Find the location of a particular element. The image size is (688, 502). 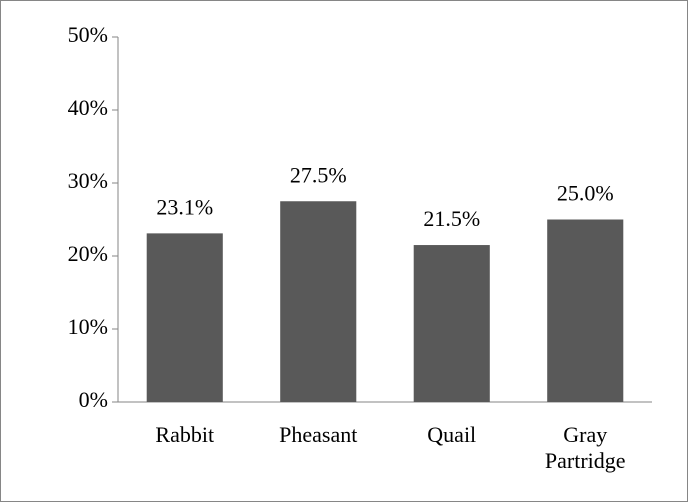

data-label: 25.0% is located at coordinates (585, 193).